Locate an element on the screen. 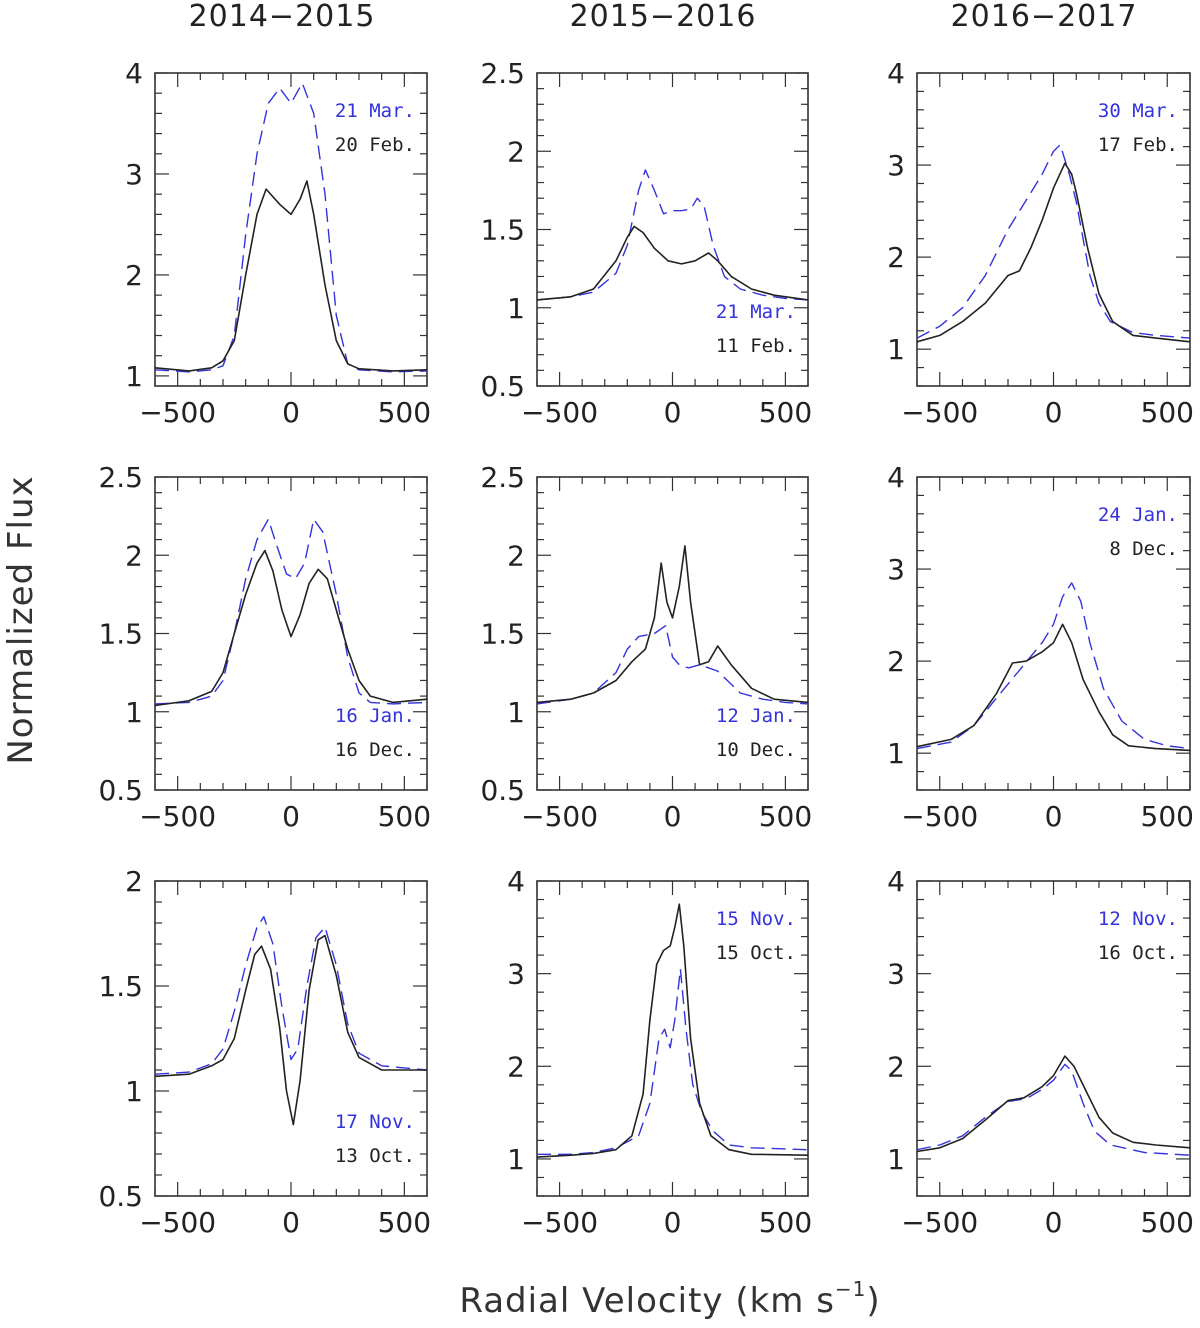 The image size is (1200, 1328). panel-p21: 1 2 3 4 −500 0 500 15 Nov. 15 Oct. is located at coordinates (659, 1052).